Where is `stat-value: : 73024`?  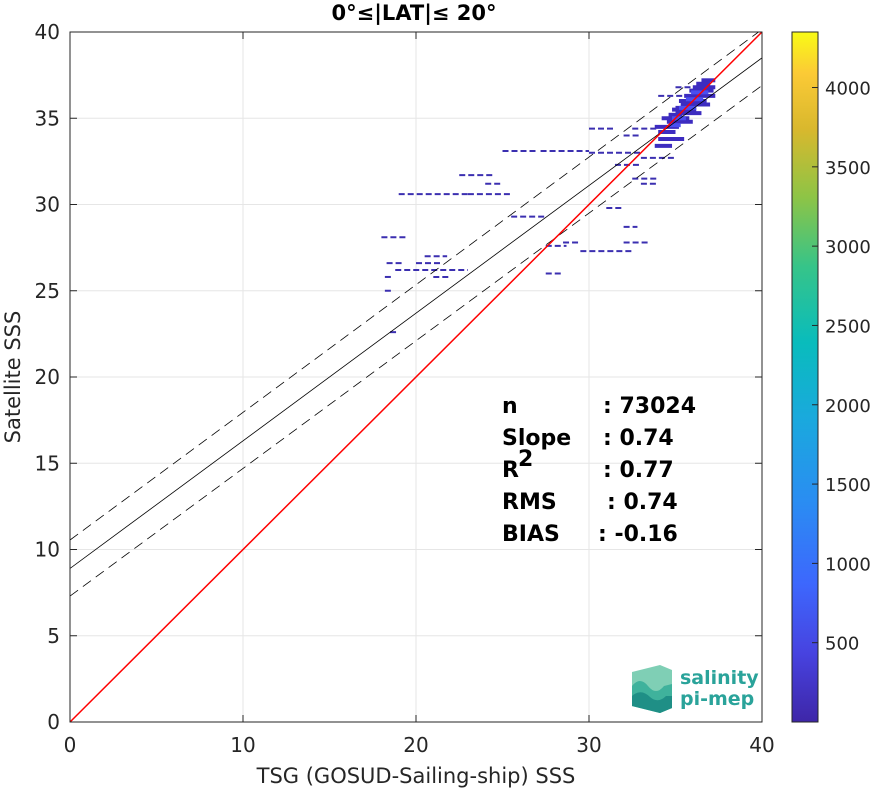 stat-value: : 73024 is located at coordinates (649, 406).